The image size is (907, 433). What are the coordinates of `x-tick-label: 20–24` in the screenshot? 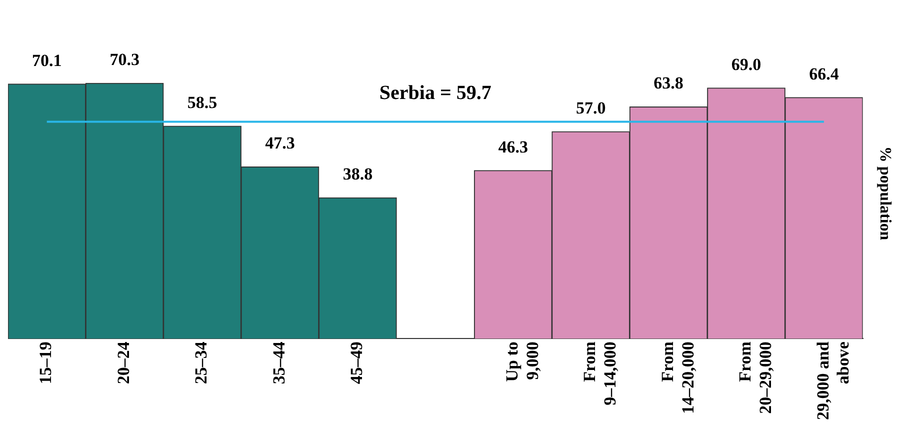 It's located at (123, 362).